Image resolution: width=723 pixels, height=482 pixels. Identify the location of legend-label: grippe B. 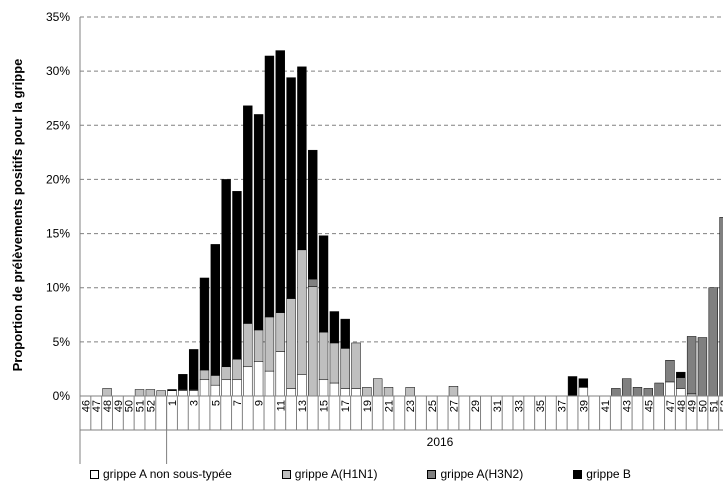
(608, 474).